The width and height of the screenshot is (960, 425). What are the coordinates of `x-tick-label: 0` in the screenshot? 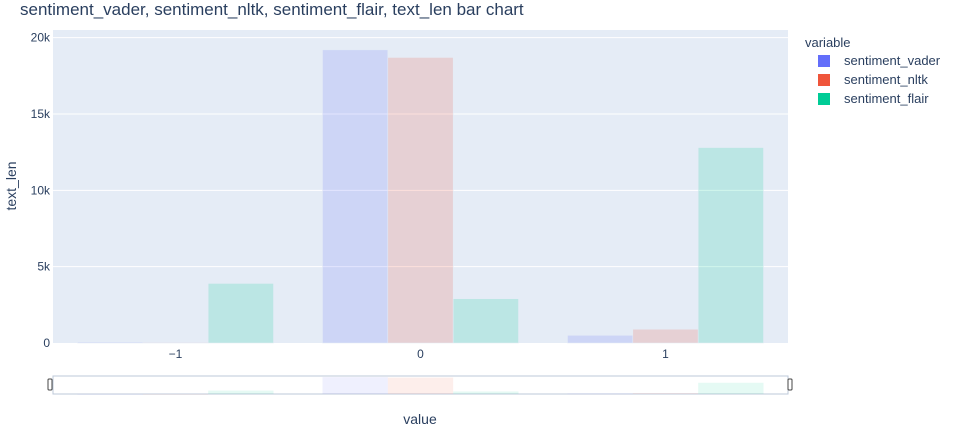 It's located at (420, 354).